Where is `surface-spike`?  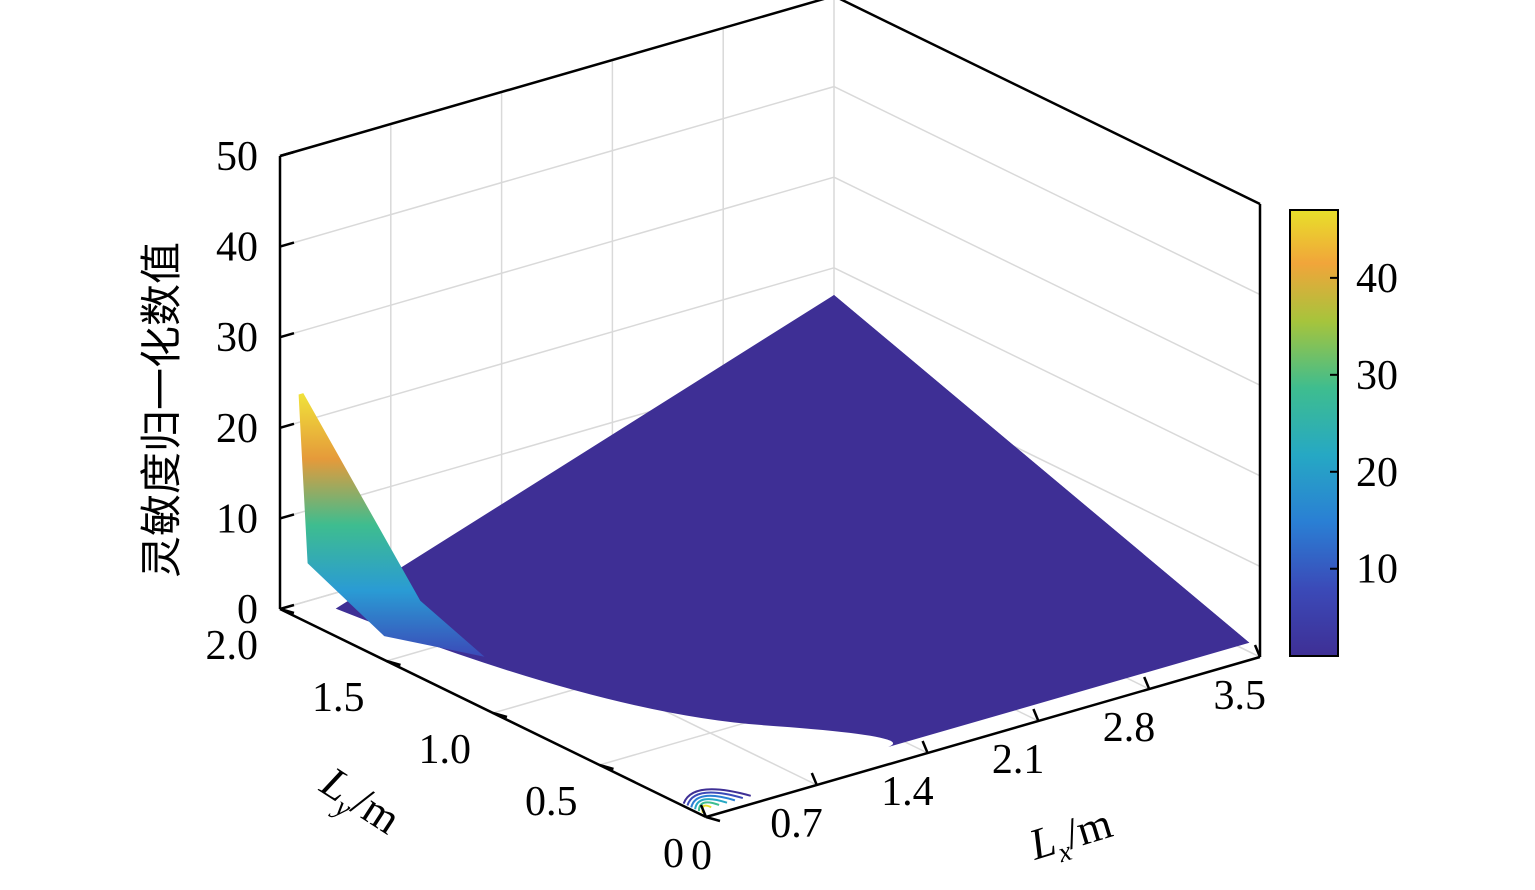
surface-spike is located at coordinates (391, 525).